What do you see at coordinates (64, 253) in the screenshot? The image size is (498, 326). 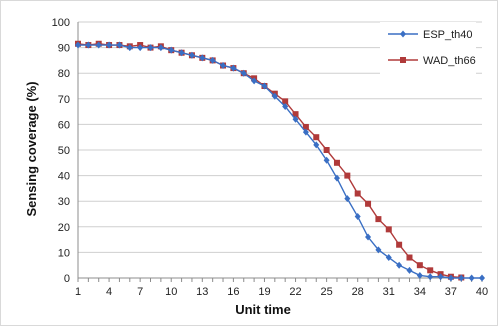 I see `y-tick-label: 10` at bounding box center [64, 253].